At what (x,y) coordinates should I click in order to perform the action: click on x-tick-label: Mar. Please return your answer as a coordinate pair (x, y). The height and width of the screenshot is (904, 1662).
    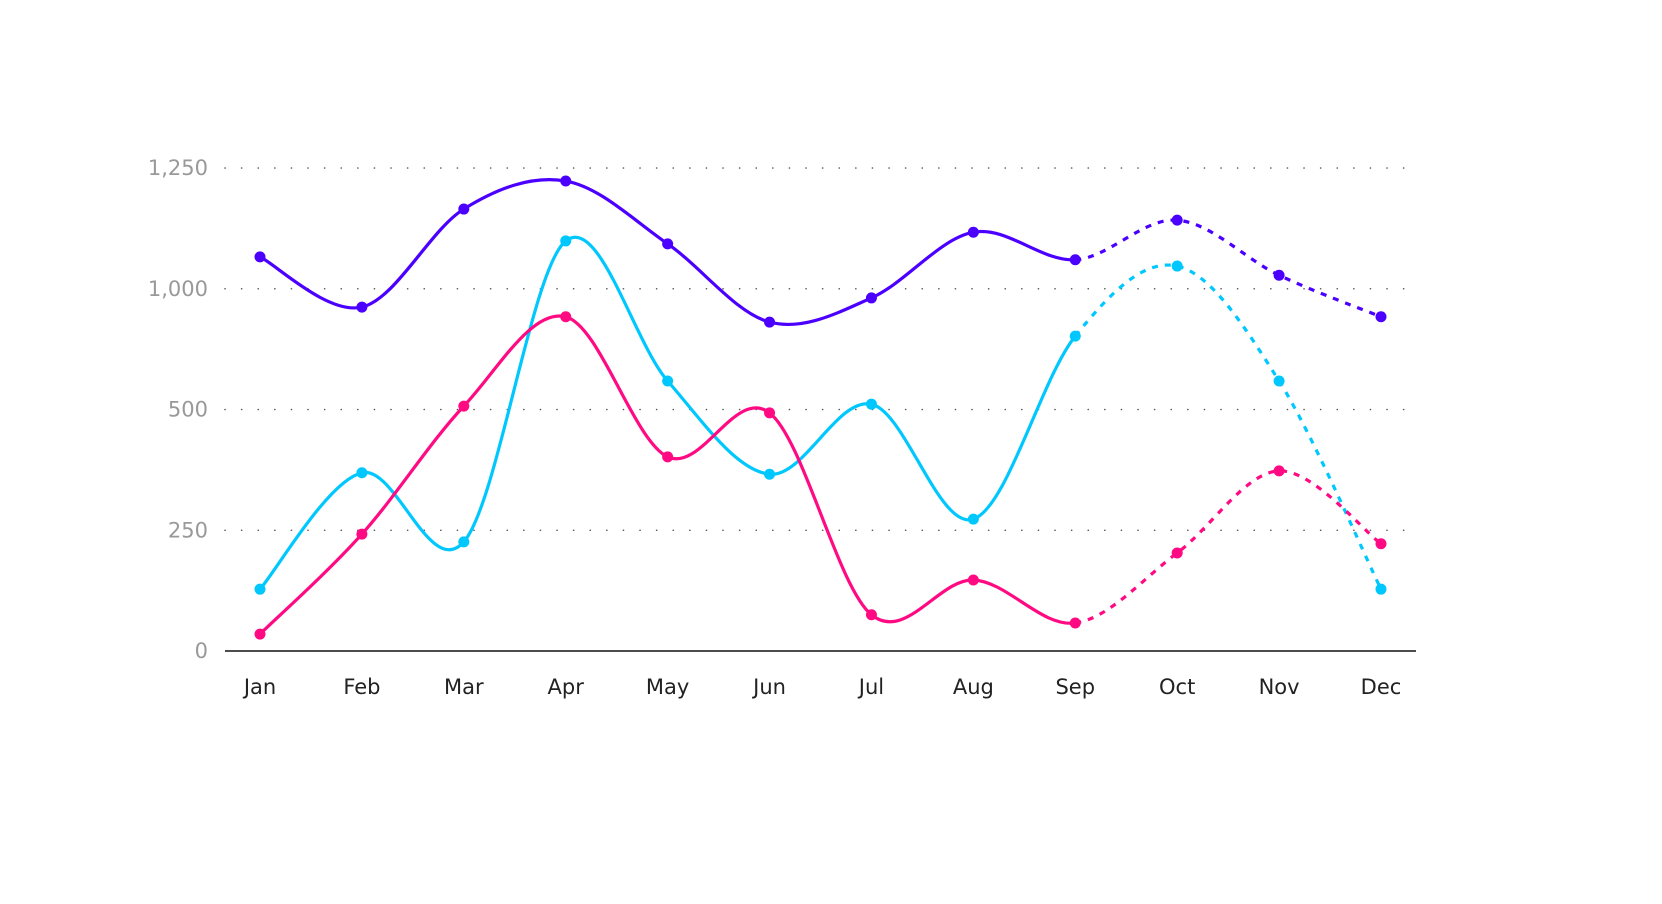
    Looking at the image, I should click on (464, 687).